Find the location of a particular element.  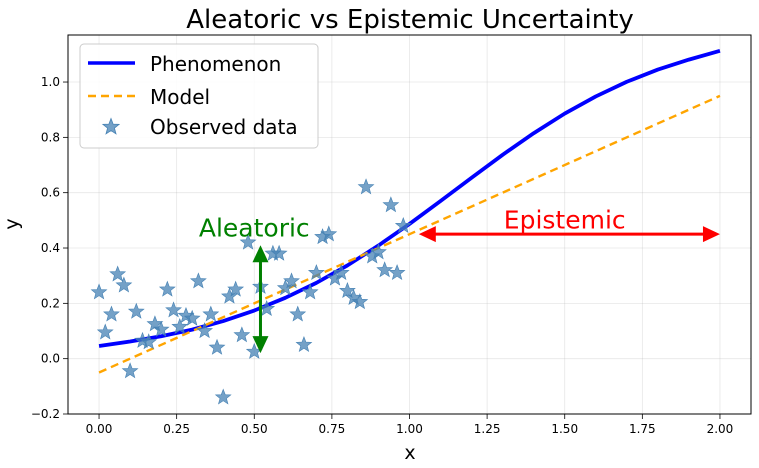

legend-box is located at coordinates (199, 96).